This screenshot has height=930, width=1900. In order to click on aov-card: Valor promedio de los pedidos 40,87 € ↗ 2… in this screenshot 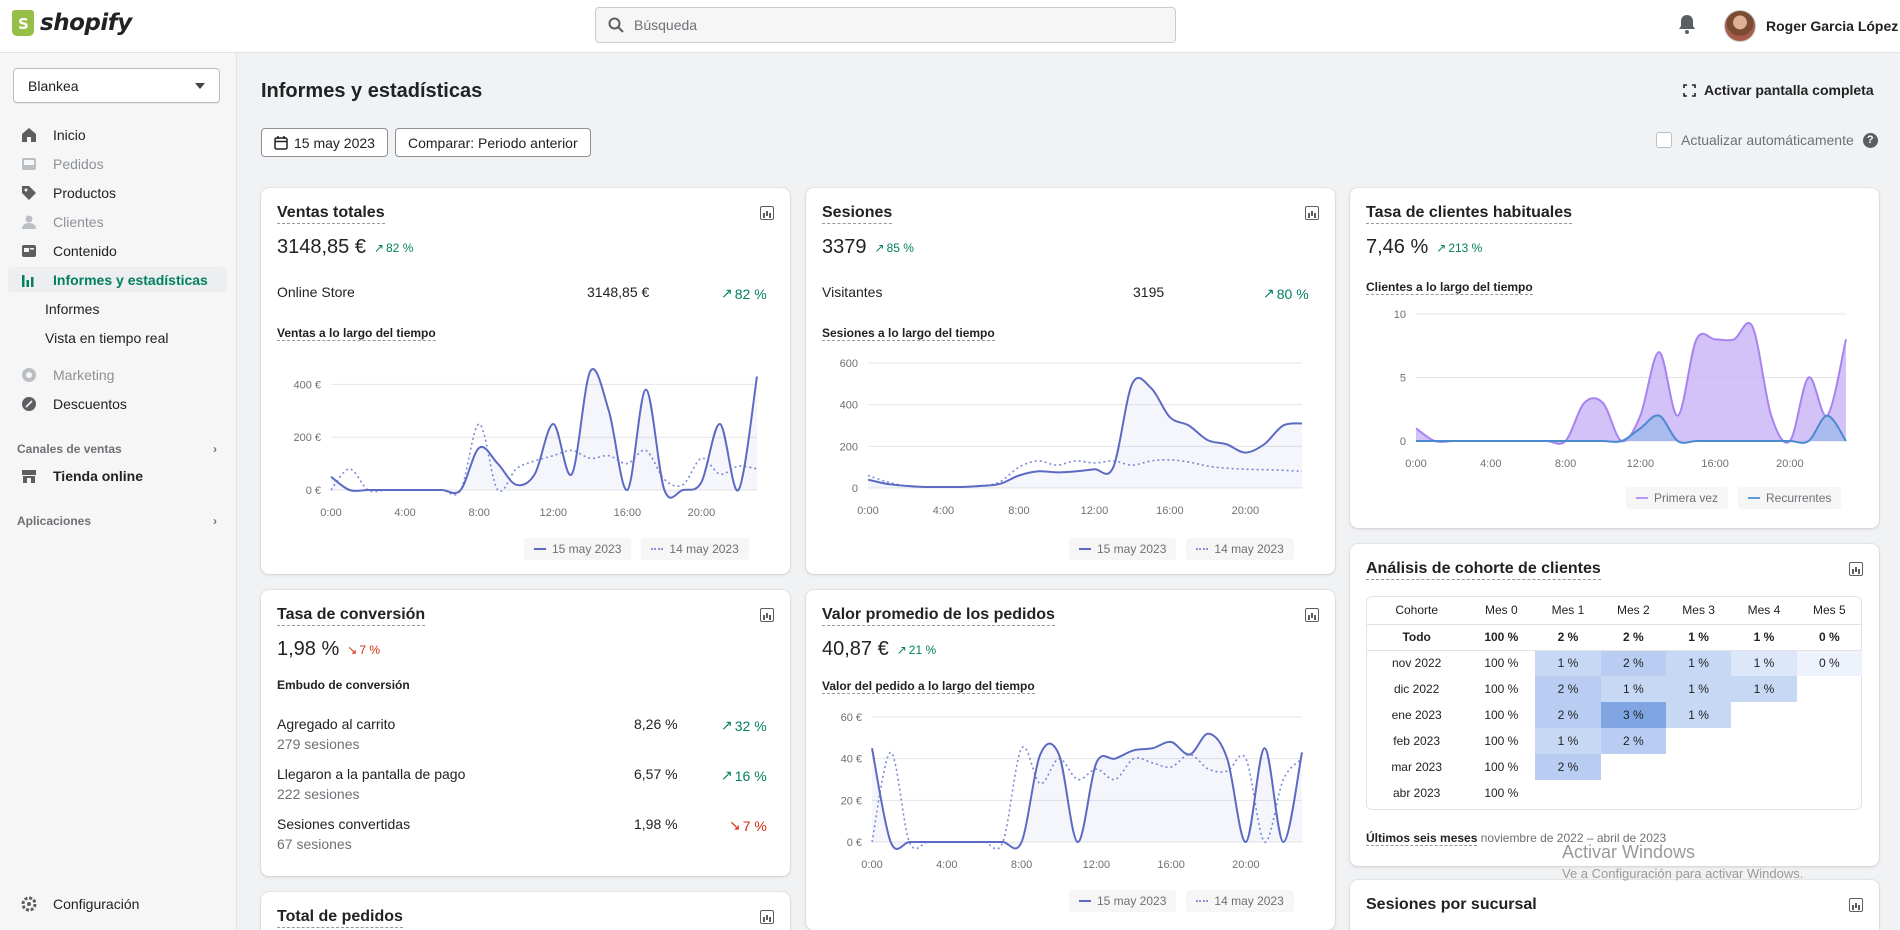, I will do `click(1070, 760)`.